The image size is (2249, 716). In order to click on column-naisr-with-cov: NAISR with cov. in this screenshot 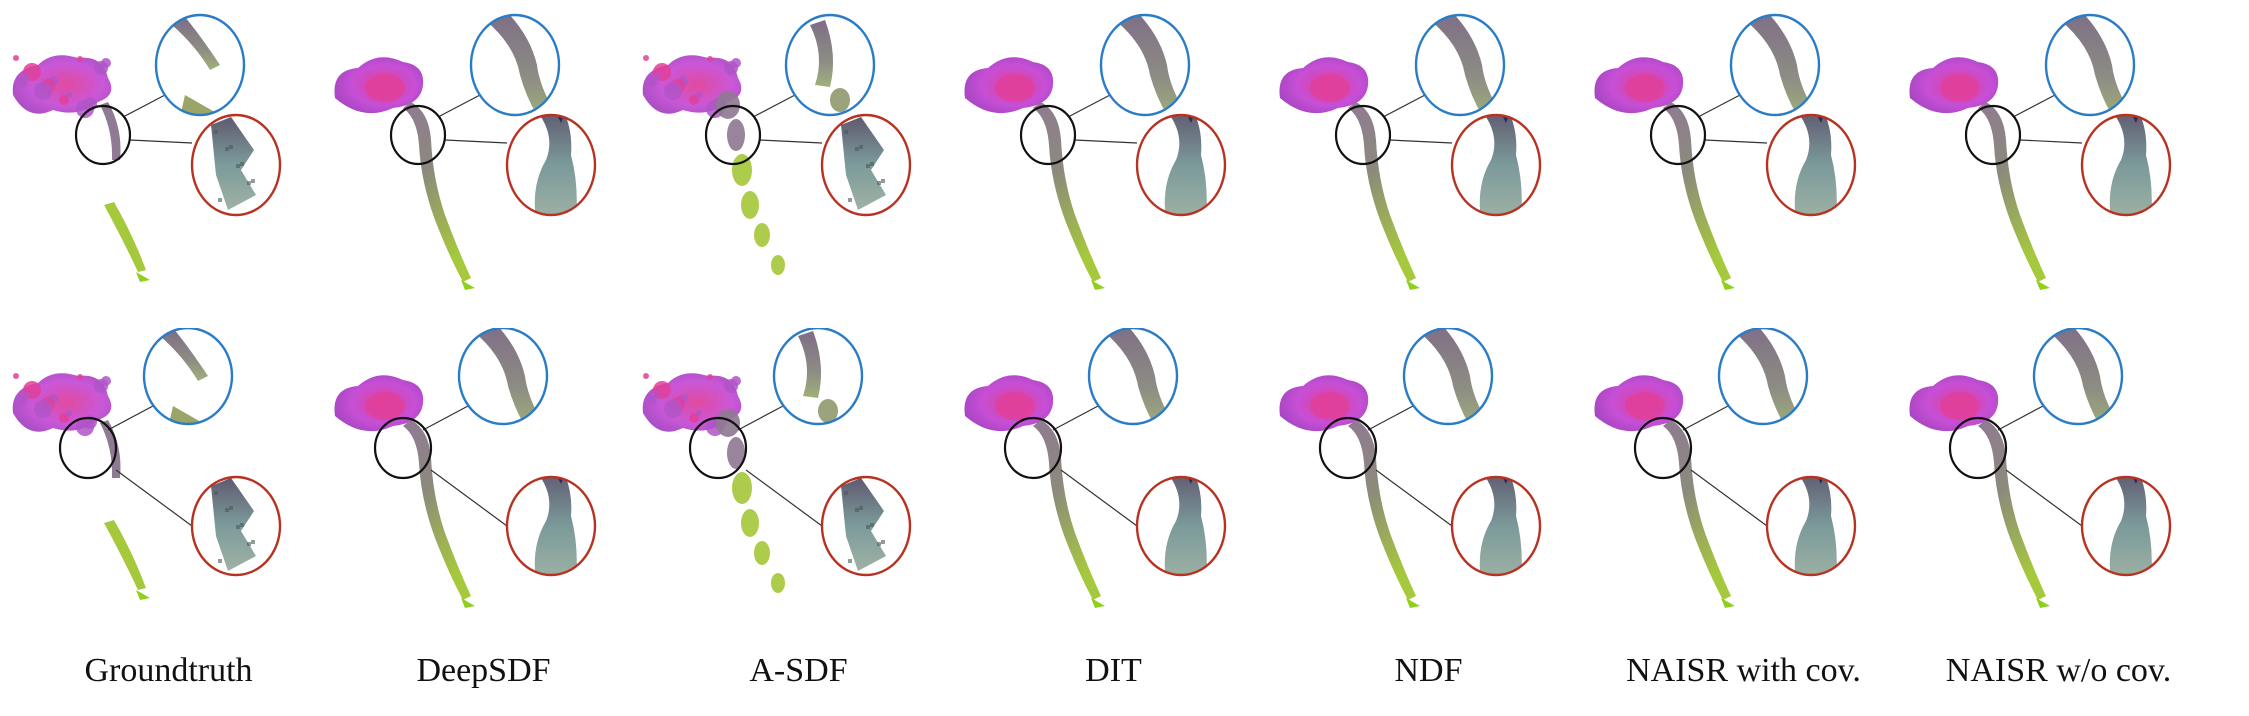, I will do `click(1743, 358)`.